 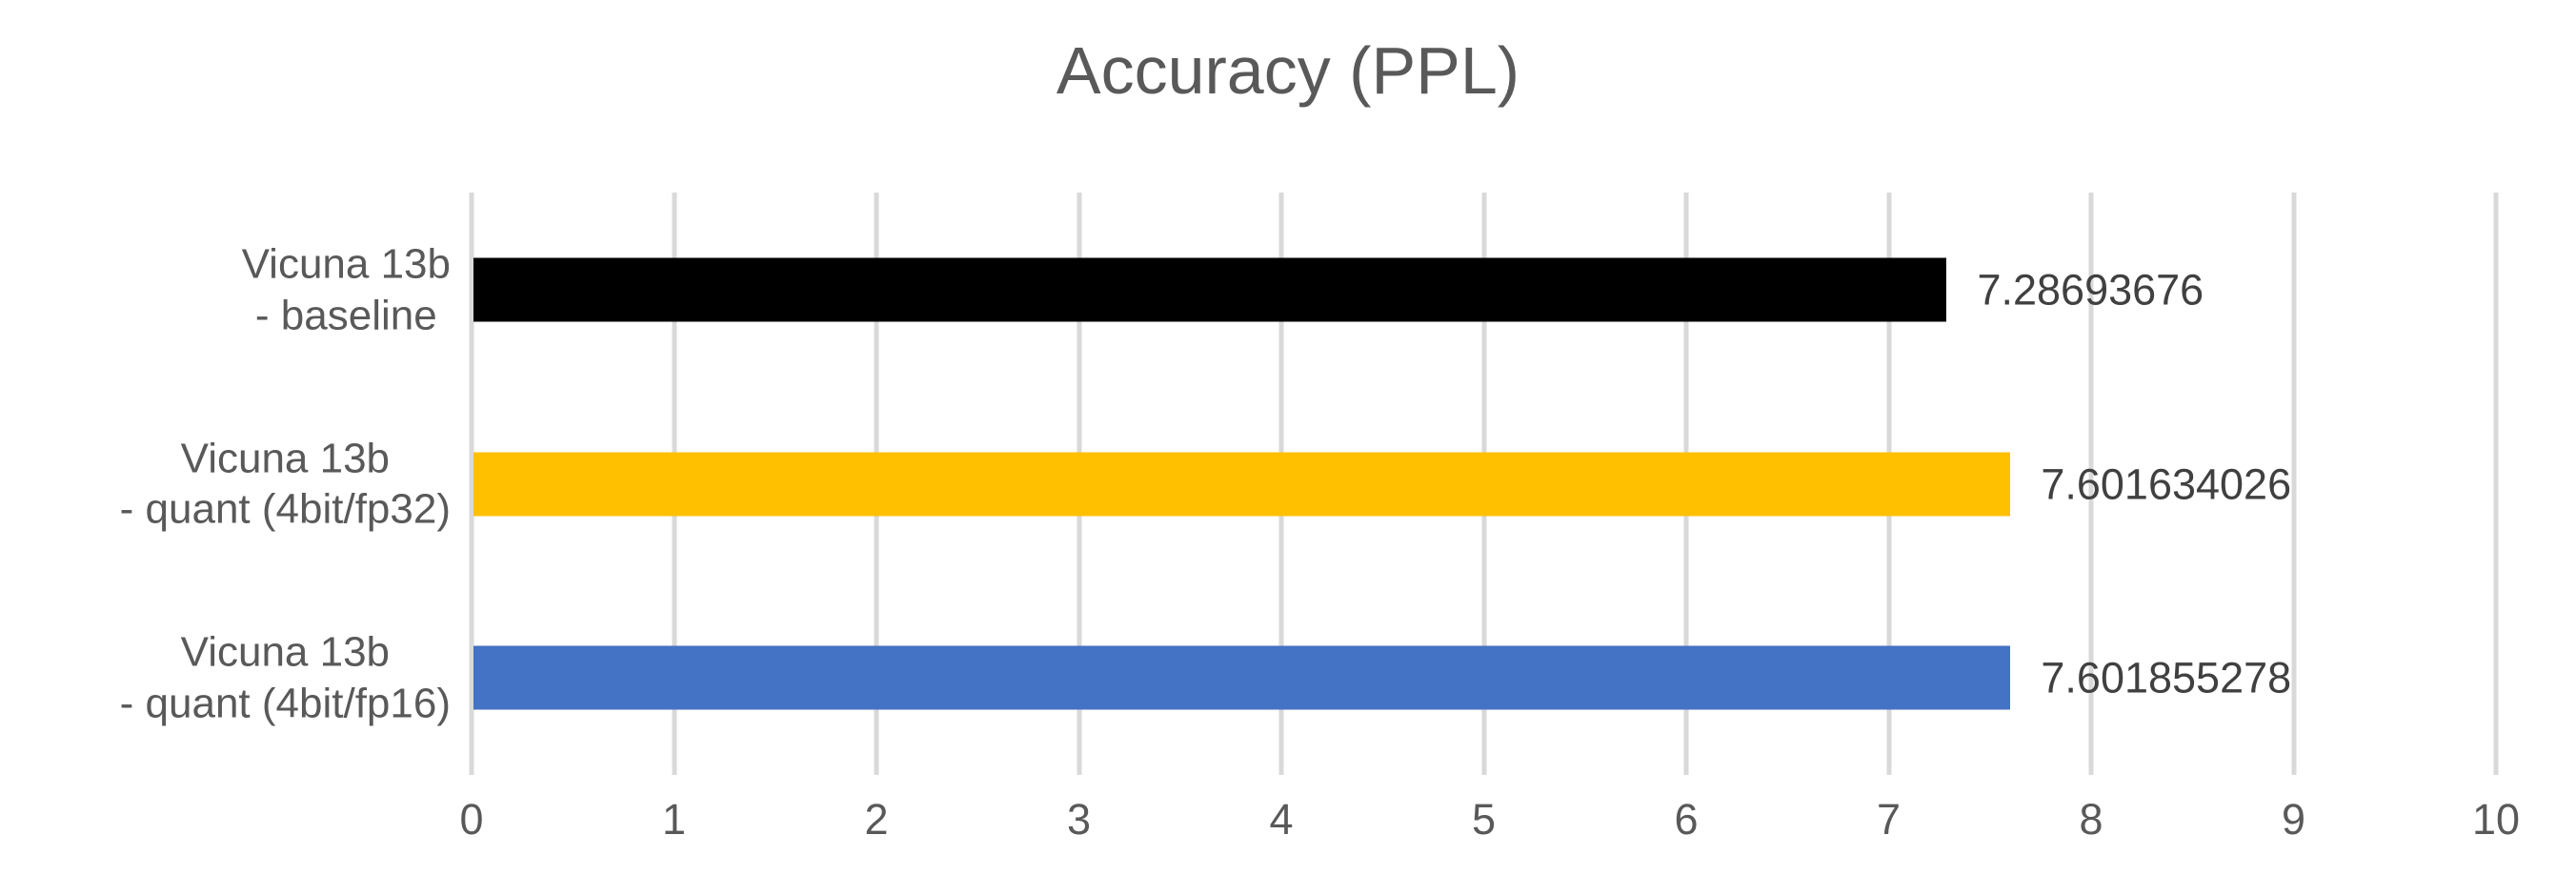 I want to click on x-tick-label: 0, so click(x=471, y=819).